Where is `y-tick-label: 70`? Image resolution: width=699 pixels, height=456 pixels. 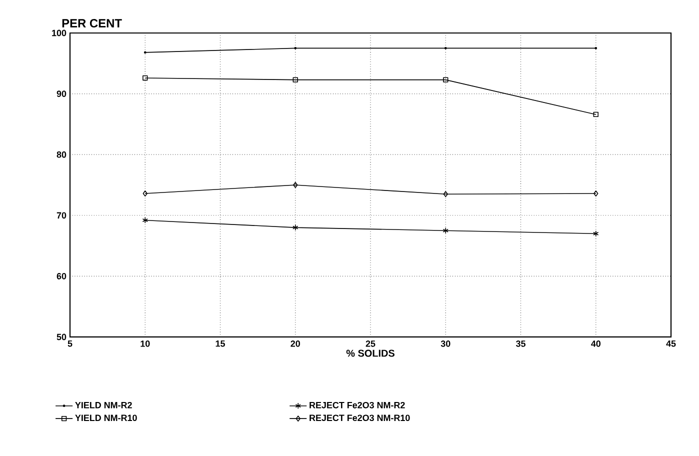
y-tick-label: 70 is located at coordinates (61, 215).